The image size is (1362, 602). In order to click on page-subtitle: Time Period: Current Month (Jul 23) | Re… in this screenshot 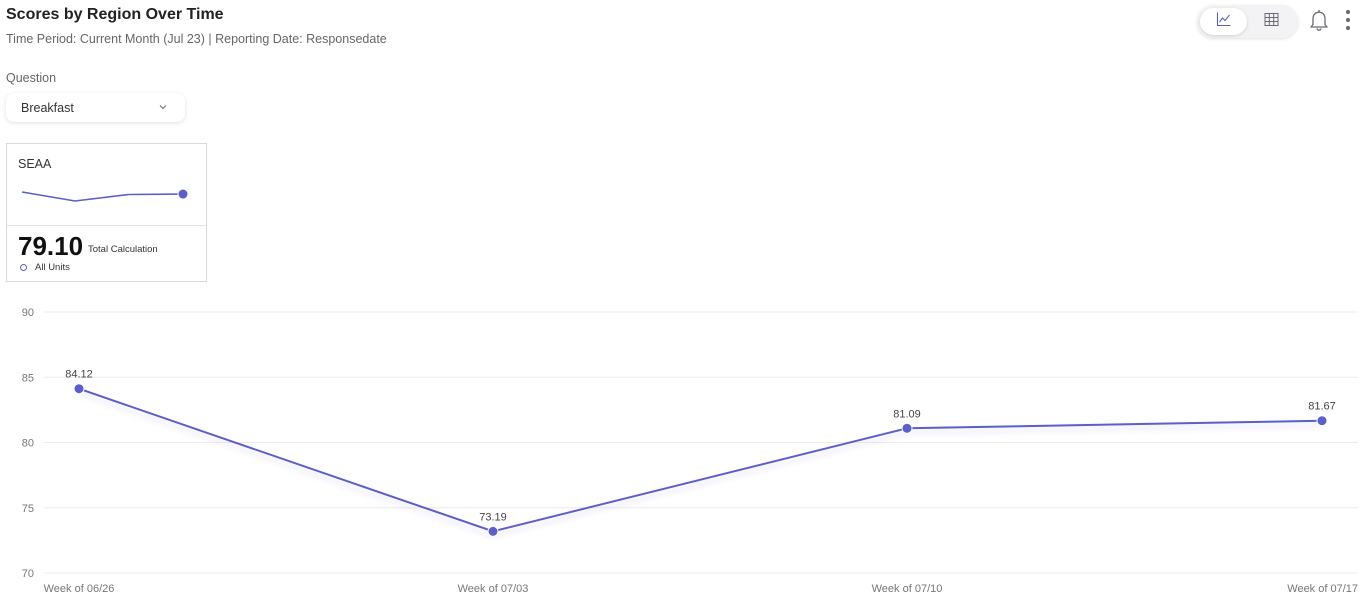, I will do `click(196, 39)`.